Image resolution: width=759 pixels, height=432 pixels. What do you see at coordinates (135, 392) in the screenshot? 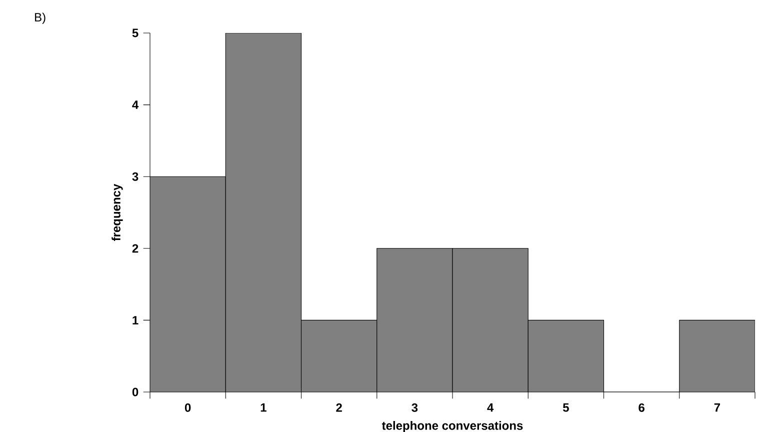
I see `y-tick-label: 0` at bounding box center [135, 392].